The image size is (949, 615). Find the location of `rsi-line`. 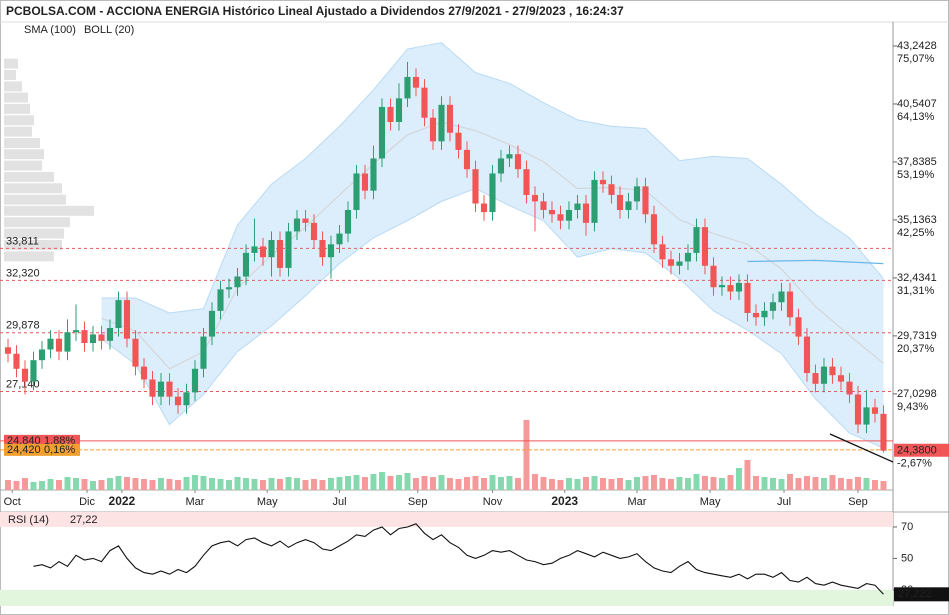

rsi-line is located at coordinates (458, 559).